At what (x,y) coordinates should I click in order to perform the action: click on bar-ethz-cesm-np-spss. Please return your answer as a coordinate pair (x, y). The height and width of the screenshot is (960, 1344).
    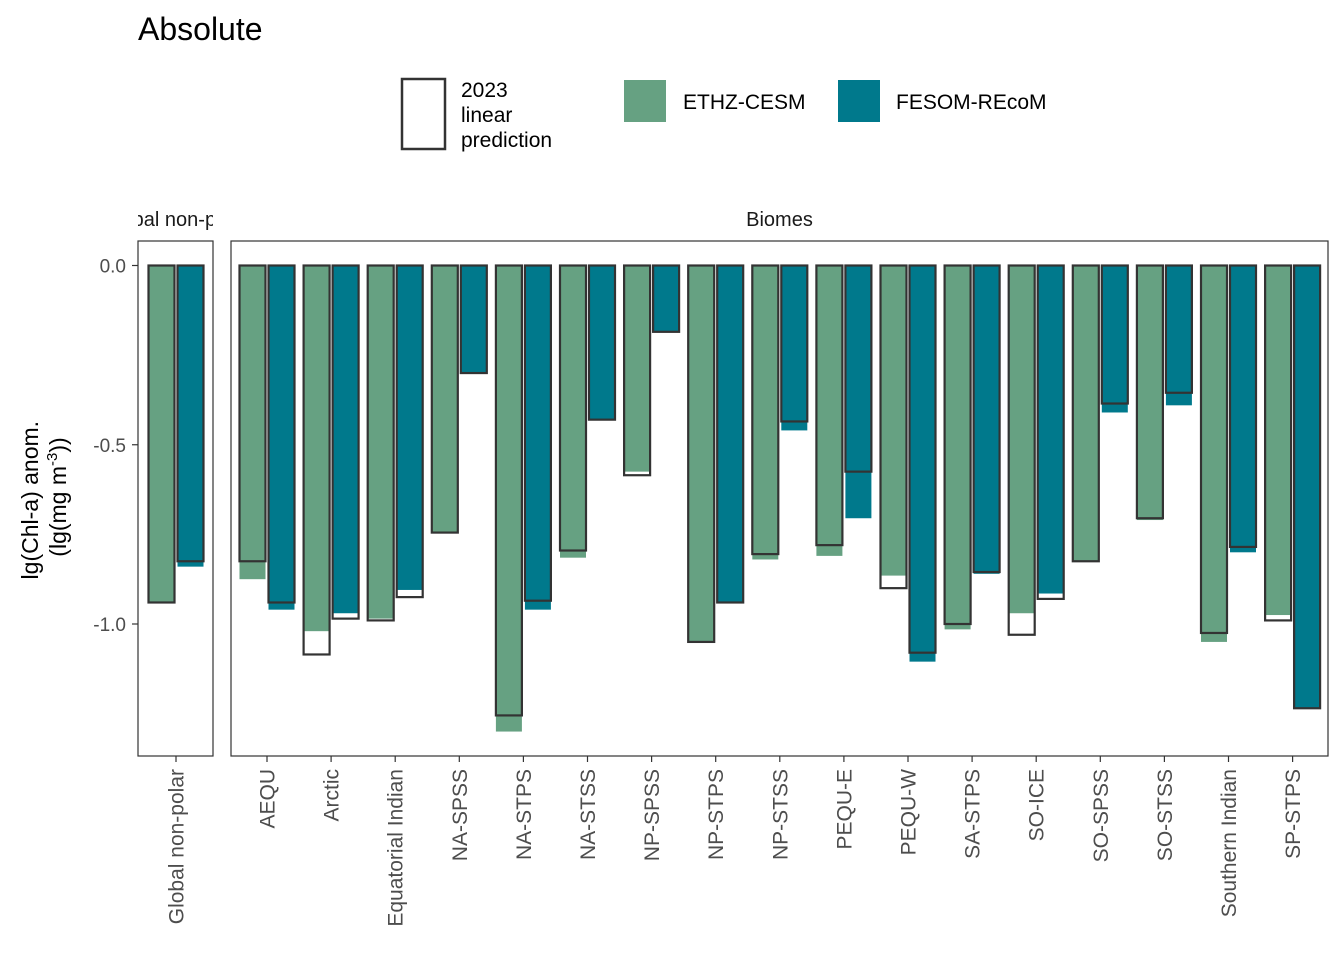
    Looking at the image, I should click on (637, 368).